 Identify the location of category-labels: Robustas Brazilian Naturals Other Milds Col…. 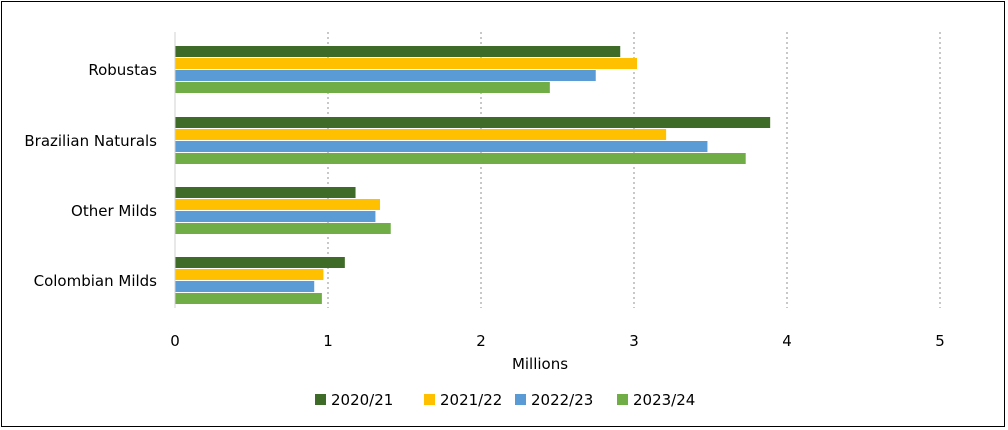
(90, 175).